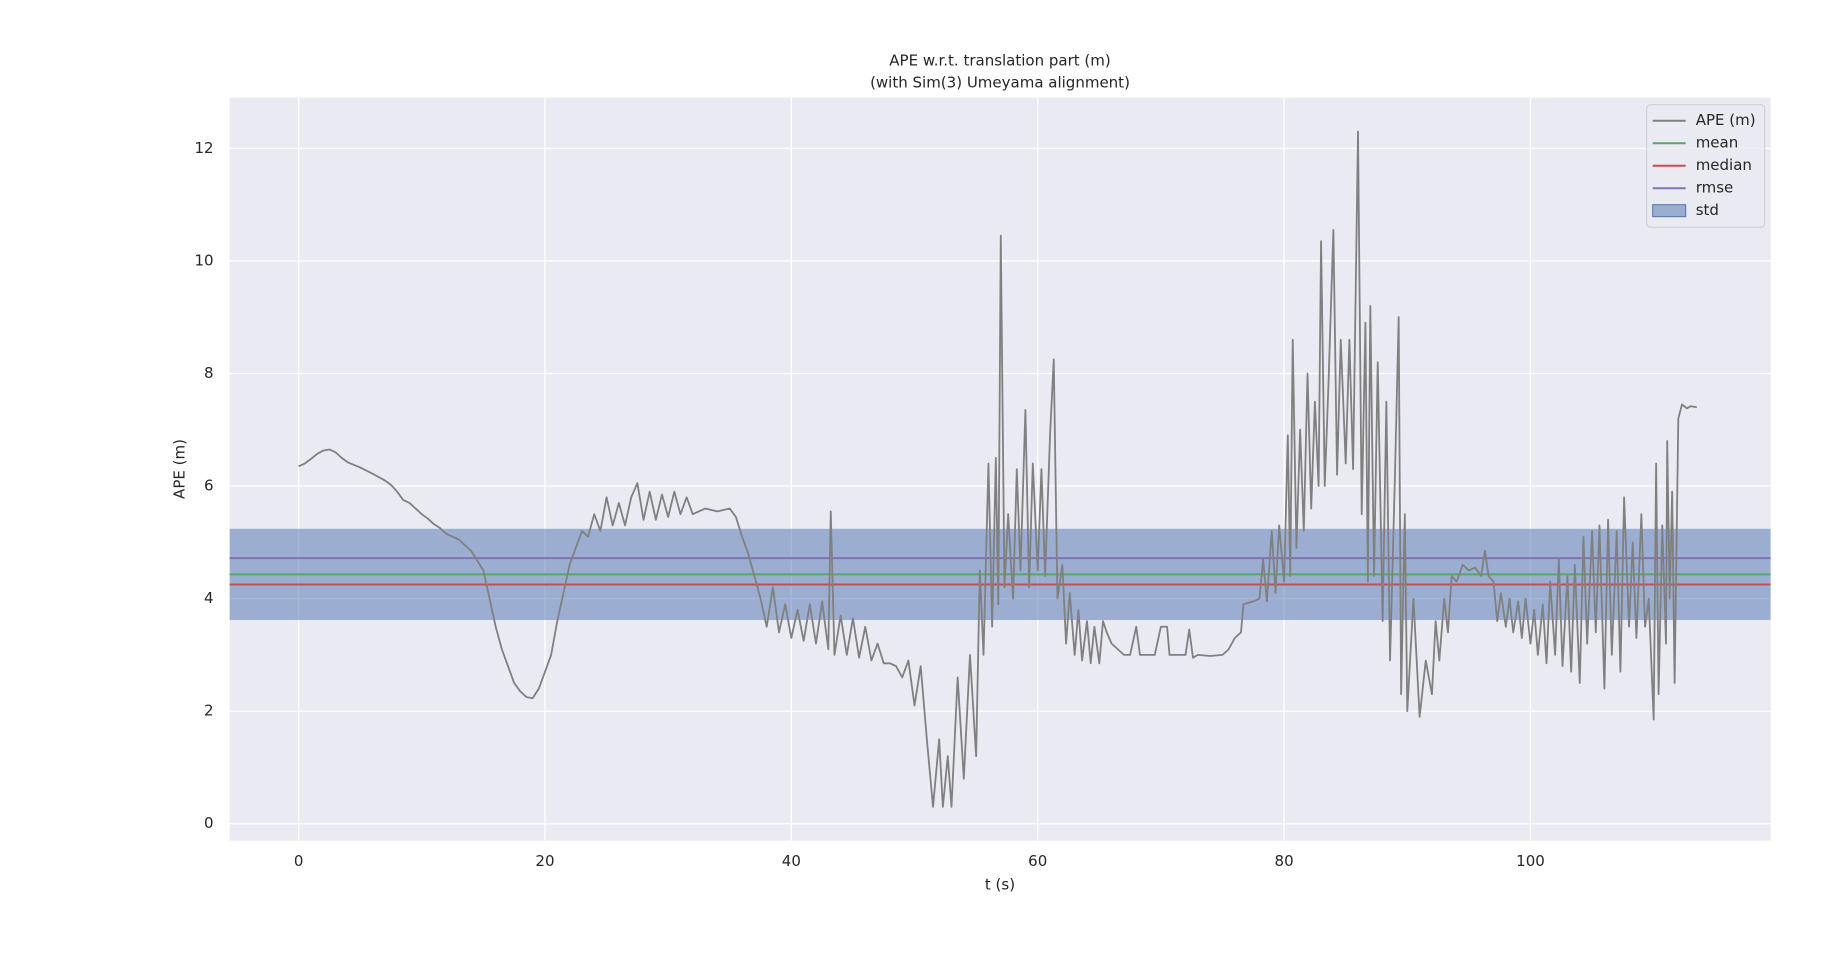  I want to click on x-tick-label: 0, so click(299, 861).